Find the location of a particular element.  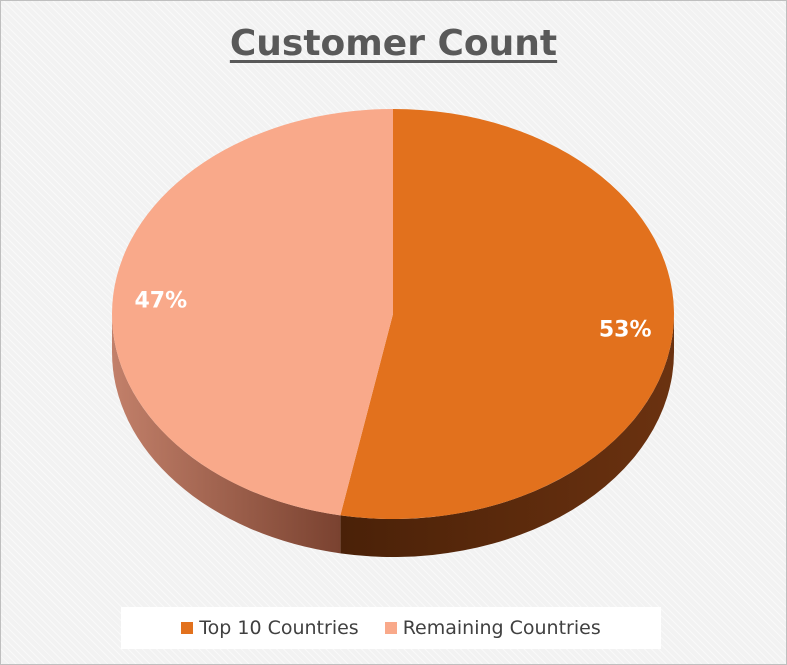

legend-entry-top-10: Top 10 Countries is located at coordinates (270, 628).